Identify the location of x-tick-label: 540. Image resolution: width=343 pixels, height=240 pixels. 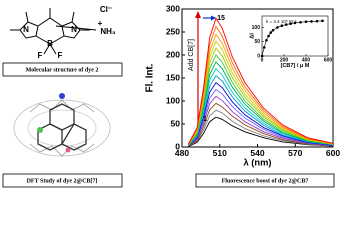
(257, 153).